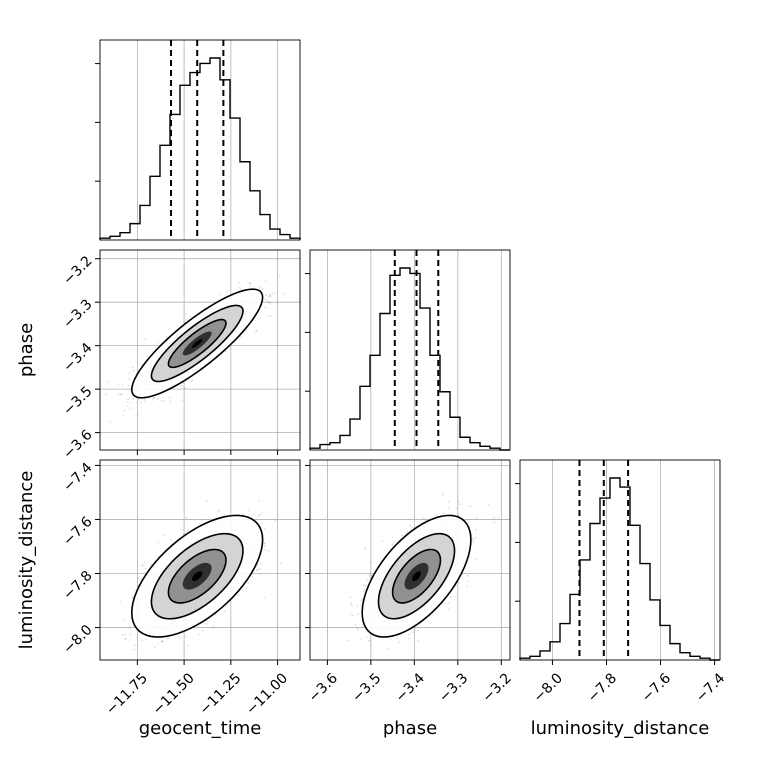 The width and height of the screenshot is (760, 760). I want to click on density-contour, so click(197, 343).